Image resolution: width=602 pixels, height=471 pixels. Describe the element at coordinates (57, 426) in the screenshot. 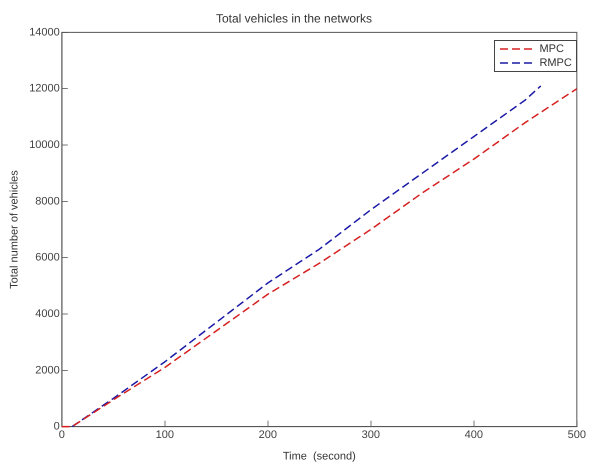

I see `y-tick-label: 0` at that location.